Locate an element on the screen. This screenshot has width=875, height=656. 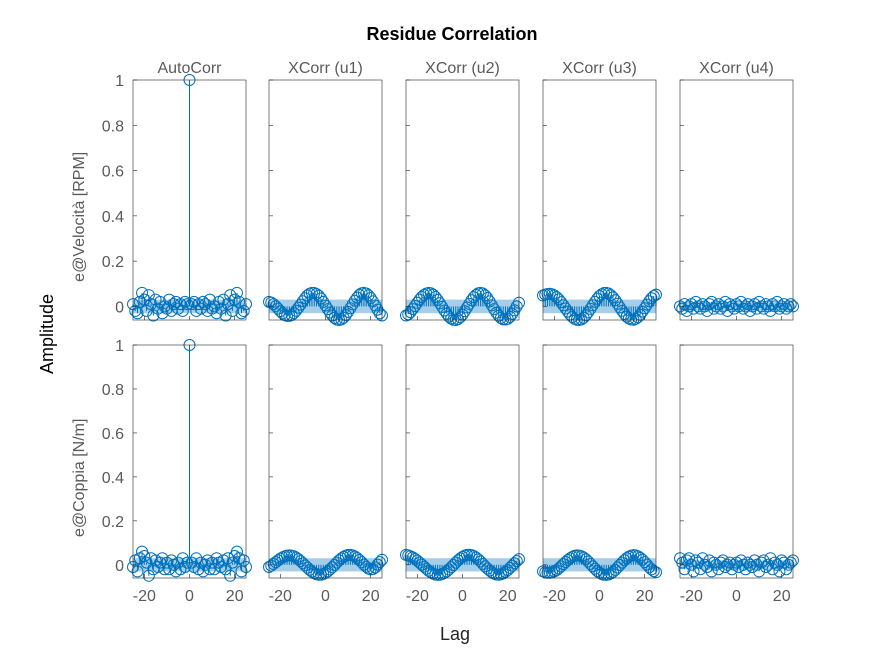
y-tick-label: 0.4 is located at coordinates (113, 478).